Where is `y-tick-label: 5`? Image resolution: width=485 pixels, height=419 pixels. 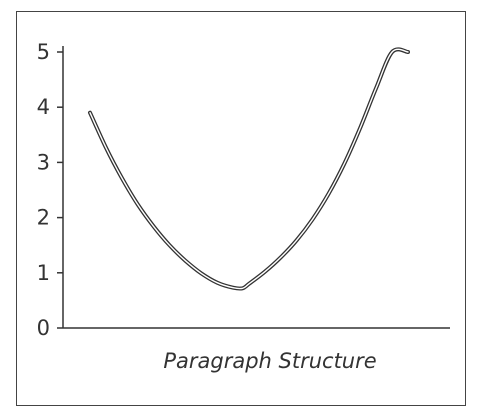
y-tick-label: 5 is located at coordinates (43, 52).